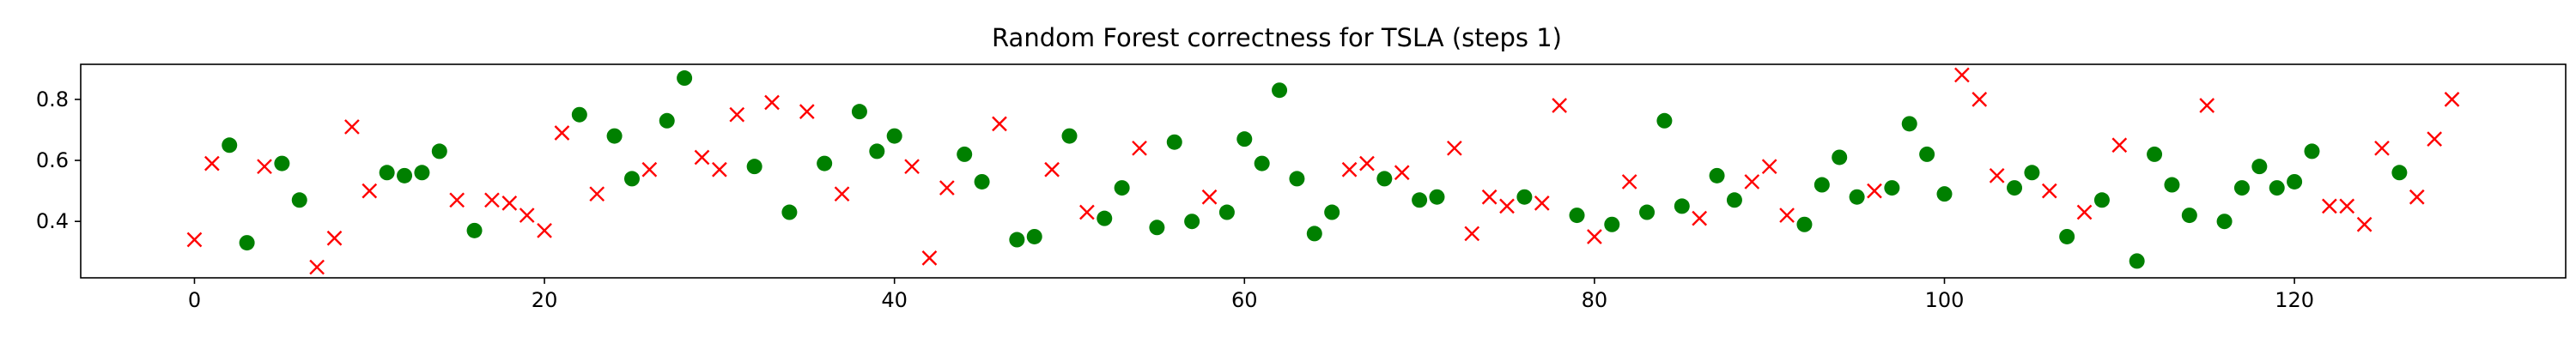  I want to click on x-tick-label: 100, so click(1945, 300).